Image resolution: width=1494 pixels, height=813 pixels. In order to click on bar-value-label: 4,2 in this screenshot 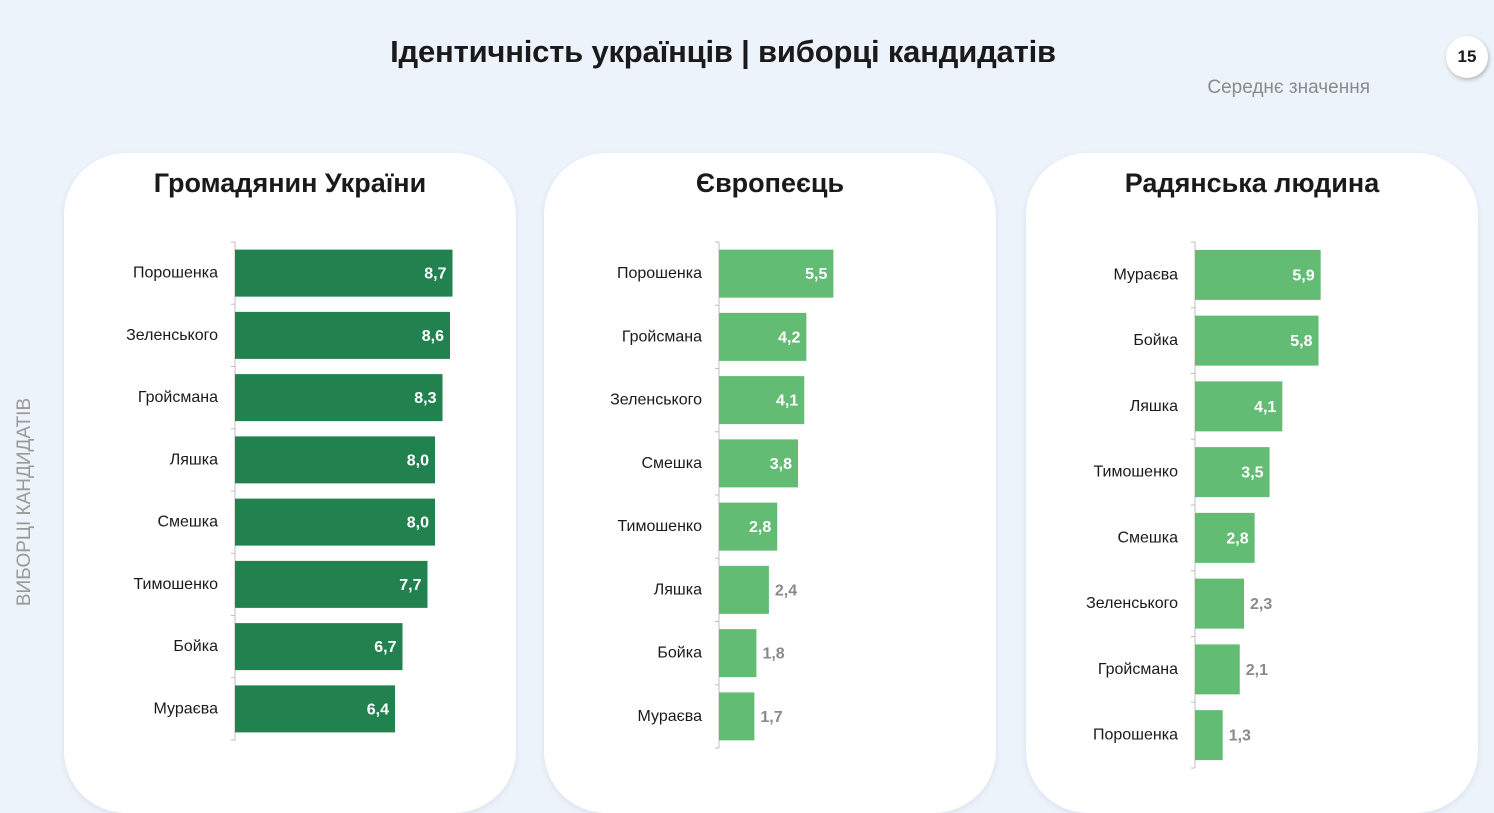, I will do `click(789, 337)`.